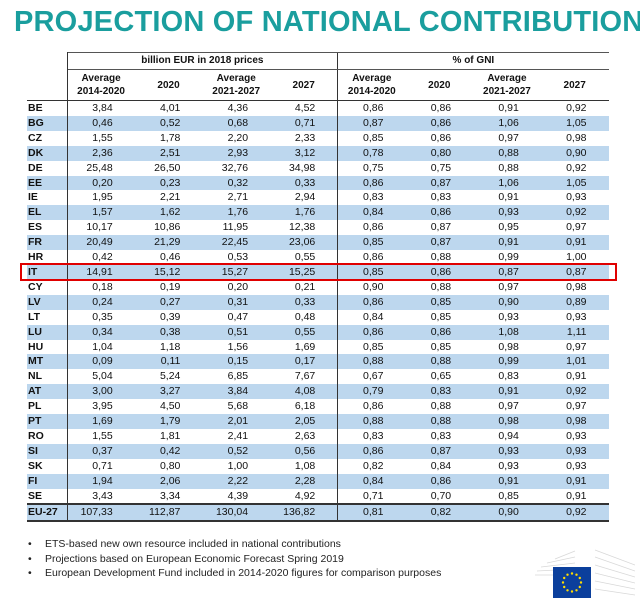 The width and height of the screenshot is (640, 598). What do you see at coordinates (508, 435) in the screenshot?
I see `value-cell: 0,94` at bounding box center [508, 435].